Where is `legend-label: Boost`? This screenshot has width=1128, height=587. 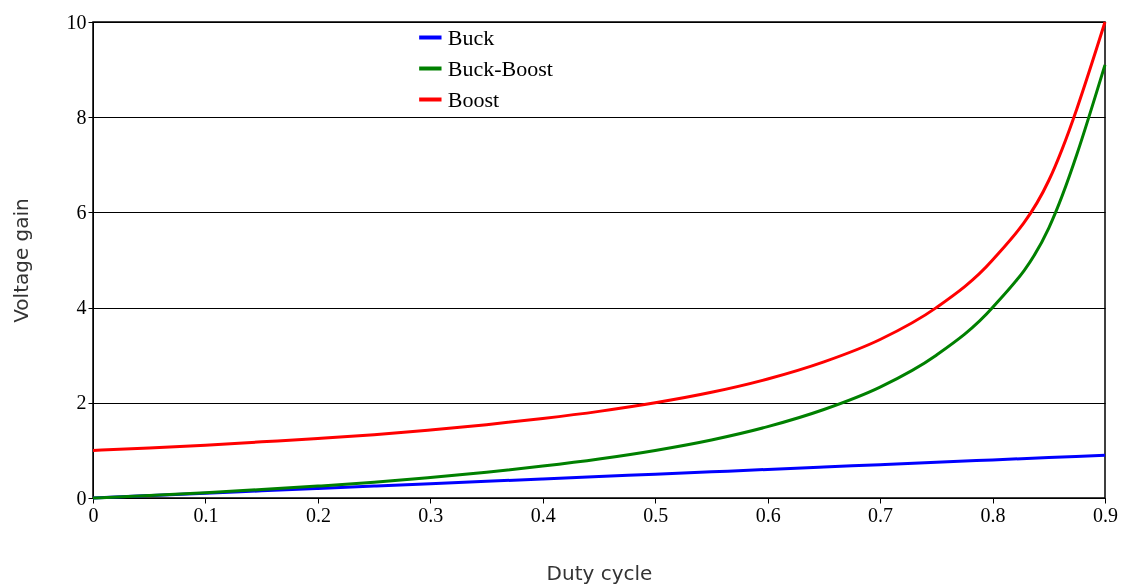
legend-label: Boost is located at coordinates (473, 99).